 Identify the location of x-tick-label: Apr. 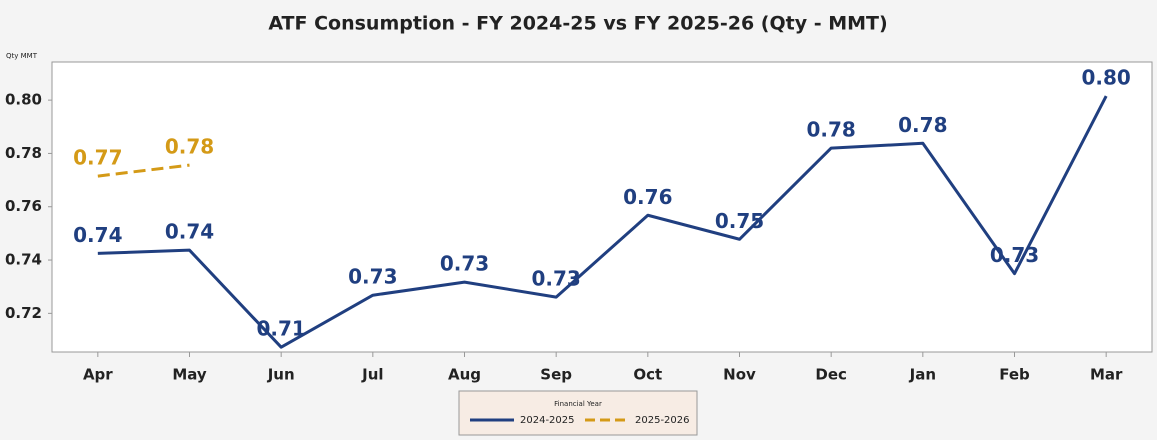
(98, 375).